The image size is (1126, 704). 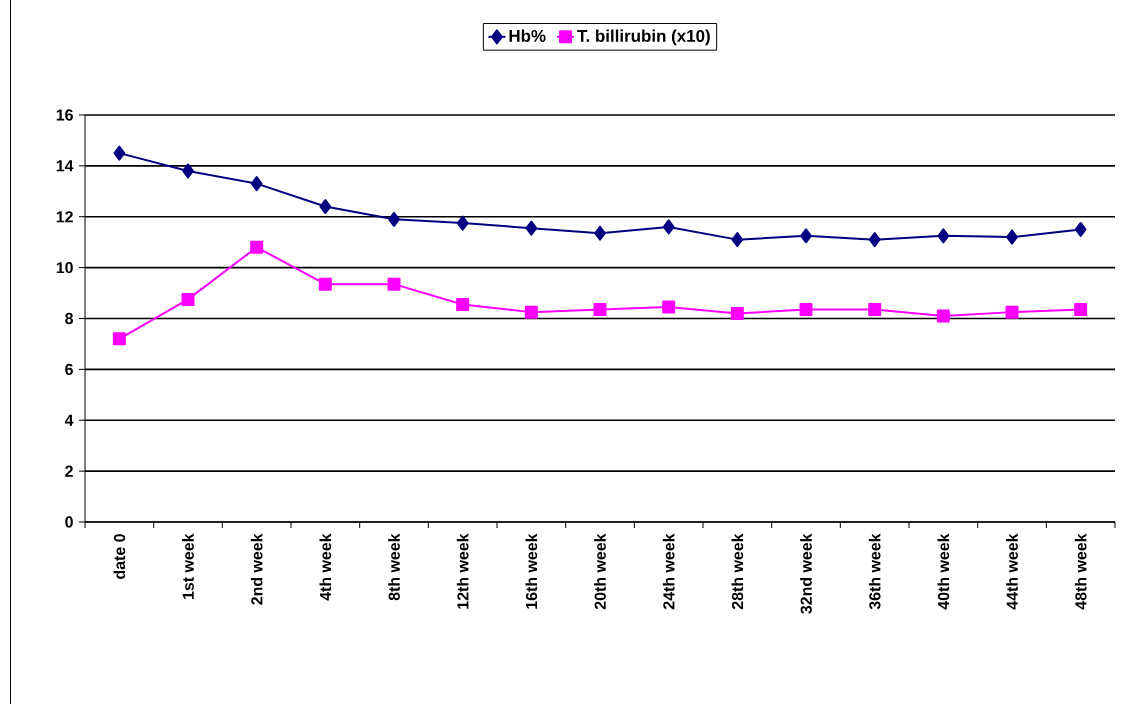 I want to click on legend-label: Hb%, so click(x=527, y=35).